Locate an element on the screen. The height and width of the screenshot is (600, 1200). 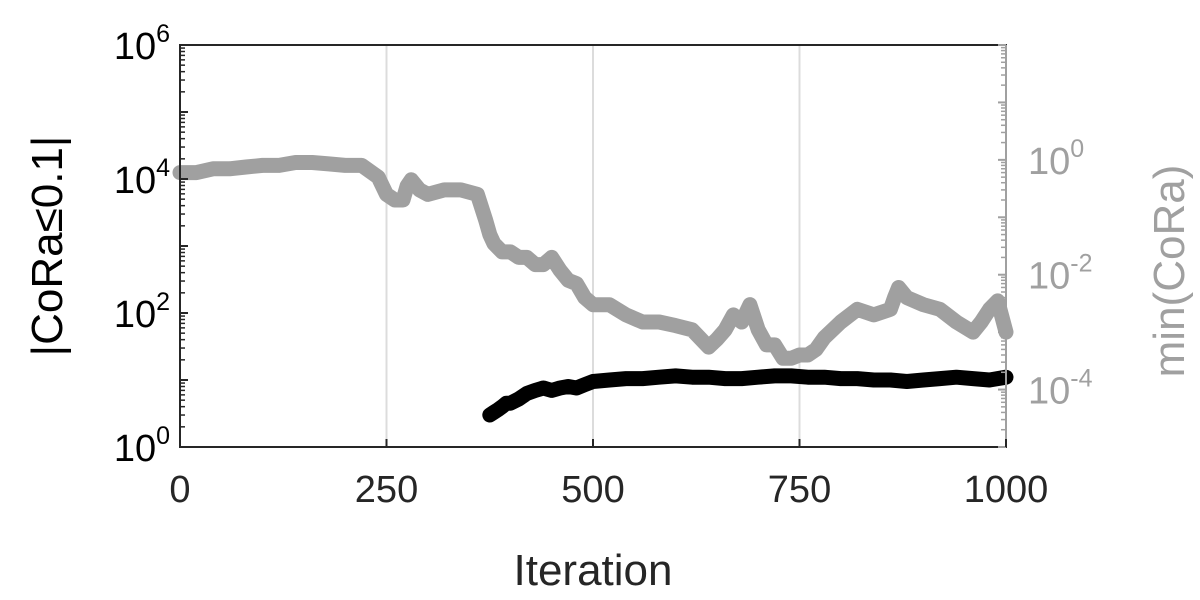
x-tick-label: 0 is located at coordinates (179, 490).